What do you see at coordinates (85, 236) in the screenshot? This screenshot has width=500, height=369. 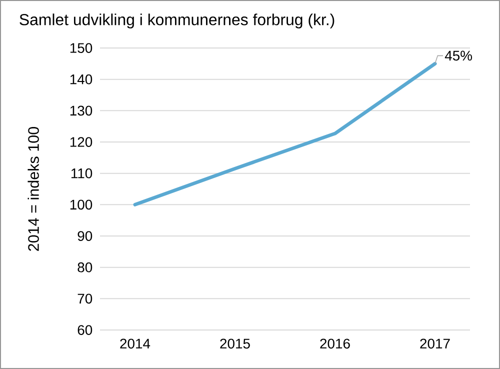 I see `y-tick-label: 90` at bounding box center [85, 236].